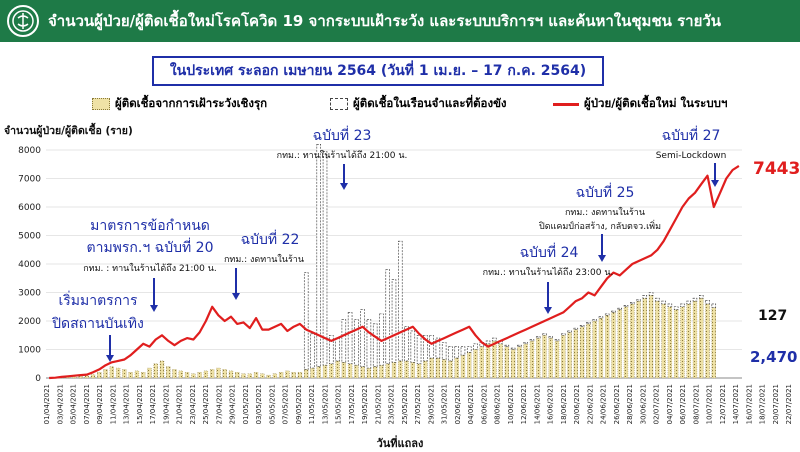  What do you see at coordinates (696, 404) in the screenshot?
I see `x-tick-label: 08/07/2021` at bounding box center [696, 404].